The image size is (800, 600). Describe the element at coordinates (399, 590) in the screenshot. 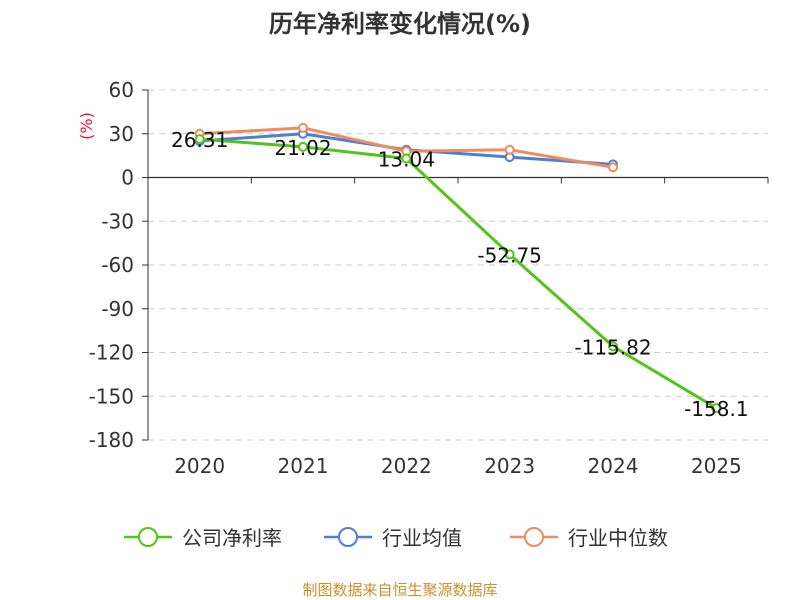

I see `source-footer: 制图数据来自恒生聚源数据库` at that location.